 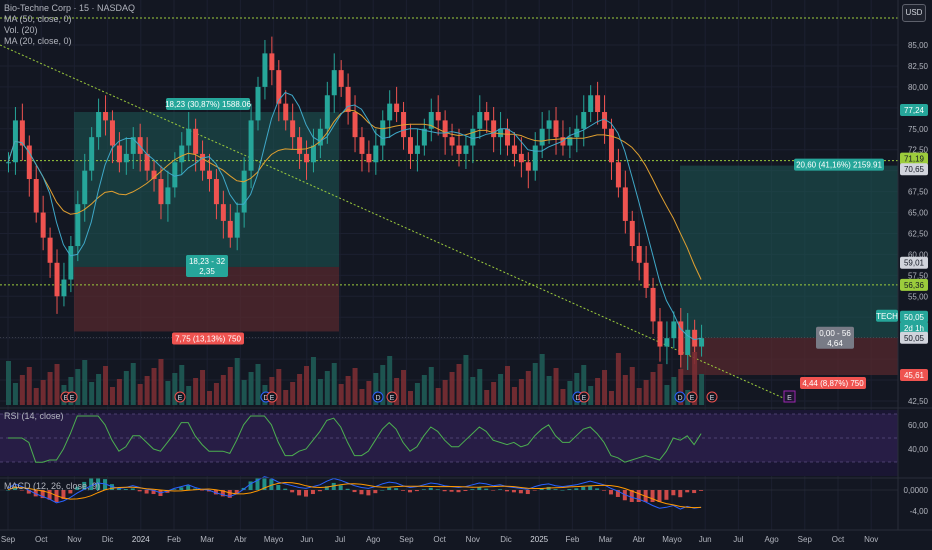 I want to click on legend-title: Bio-Techne Corp · 15 · NASDAQ, so click(x=70, y=8).